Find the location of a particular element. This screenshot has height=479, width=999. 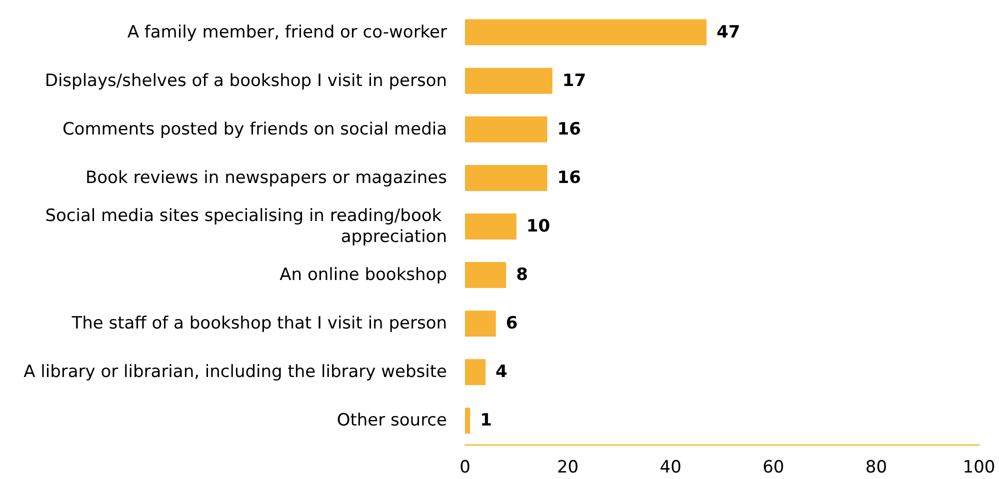

y-tick-label: Book reviews in newspapers or magazines is located at coordinates (266, 178).